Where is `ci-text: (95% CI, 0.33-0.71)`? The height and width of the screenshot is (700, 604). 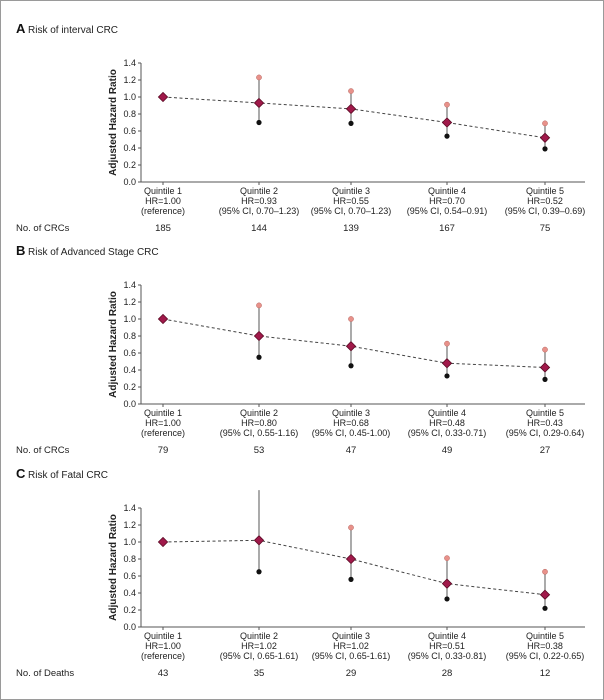
ci-text: (95% CI, 0.33-0.71) is located at coordinates (447, 433).